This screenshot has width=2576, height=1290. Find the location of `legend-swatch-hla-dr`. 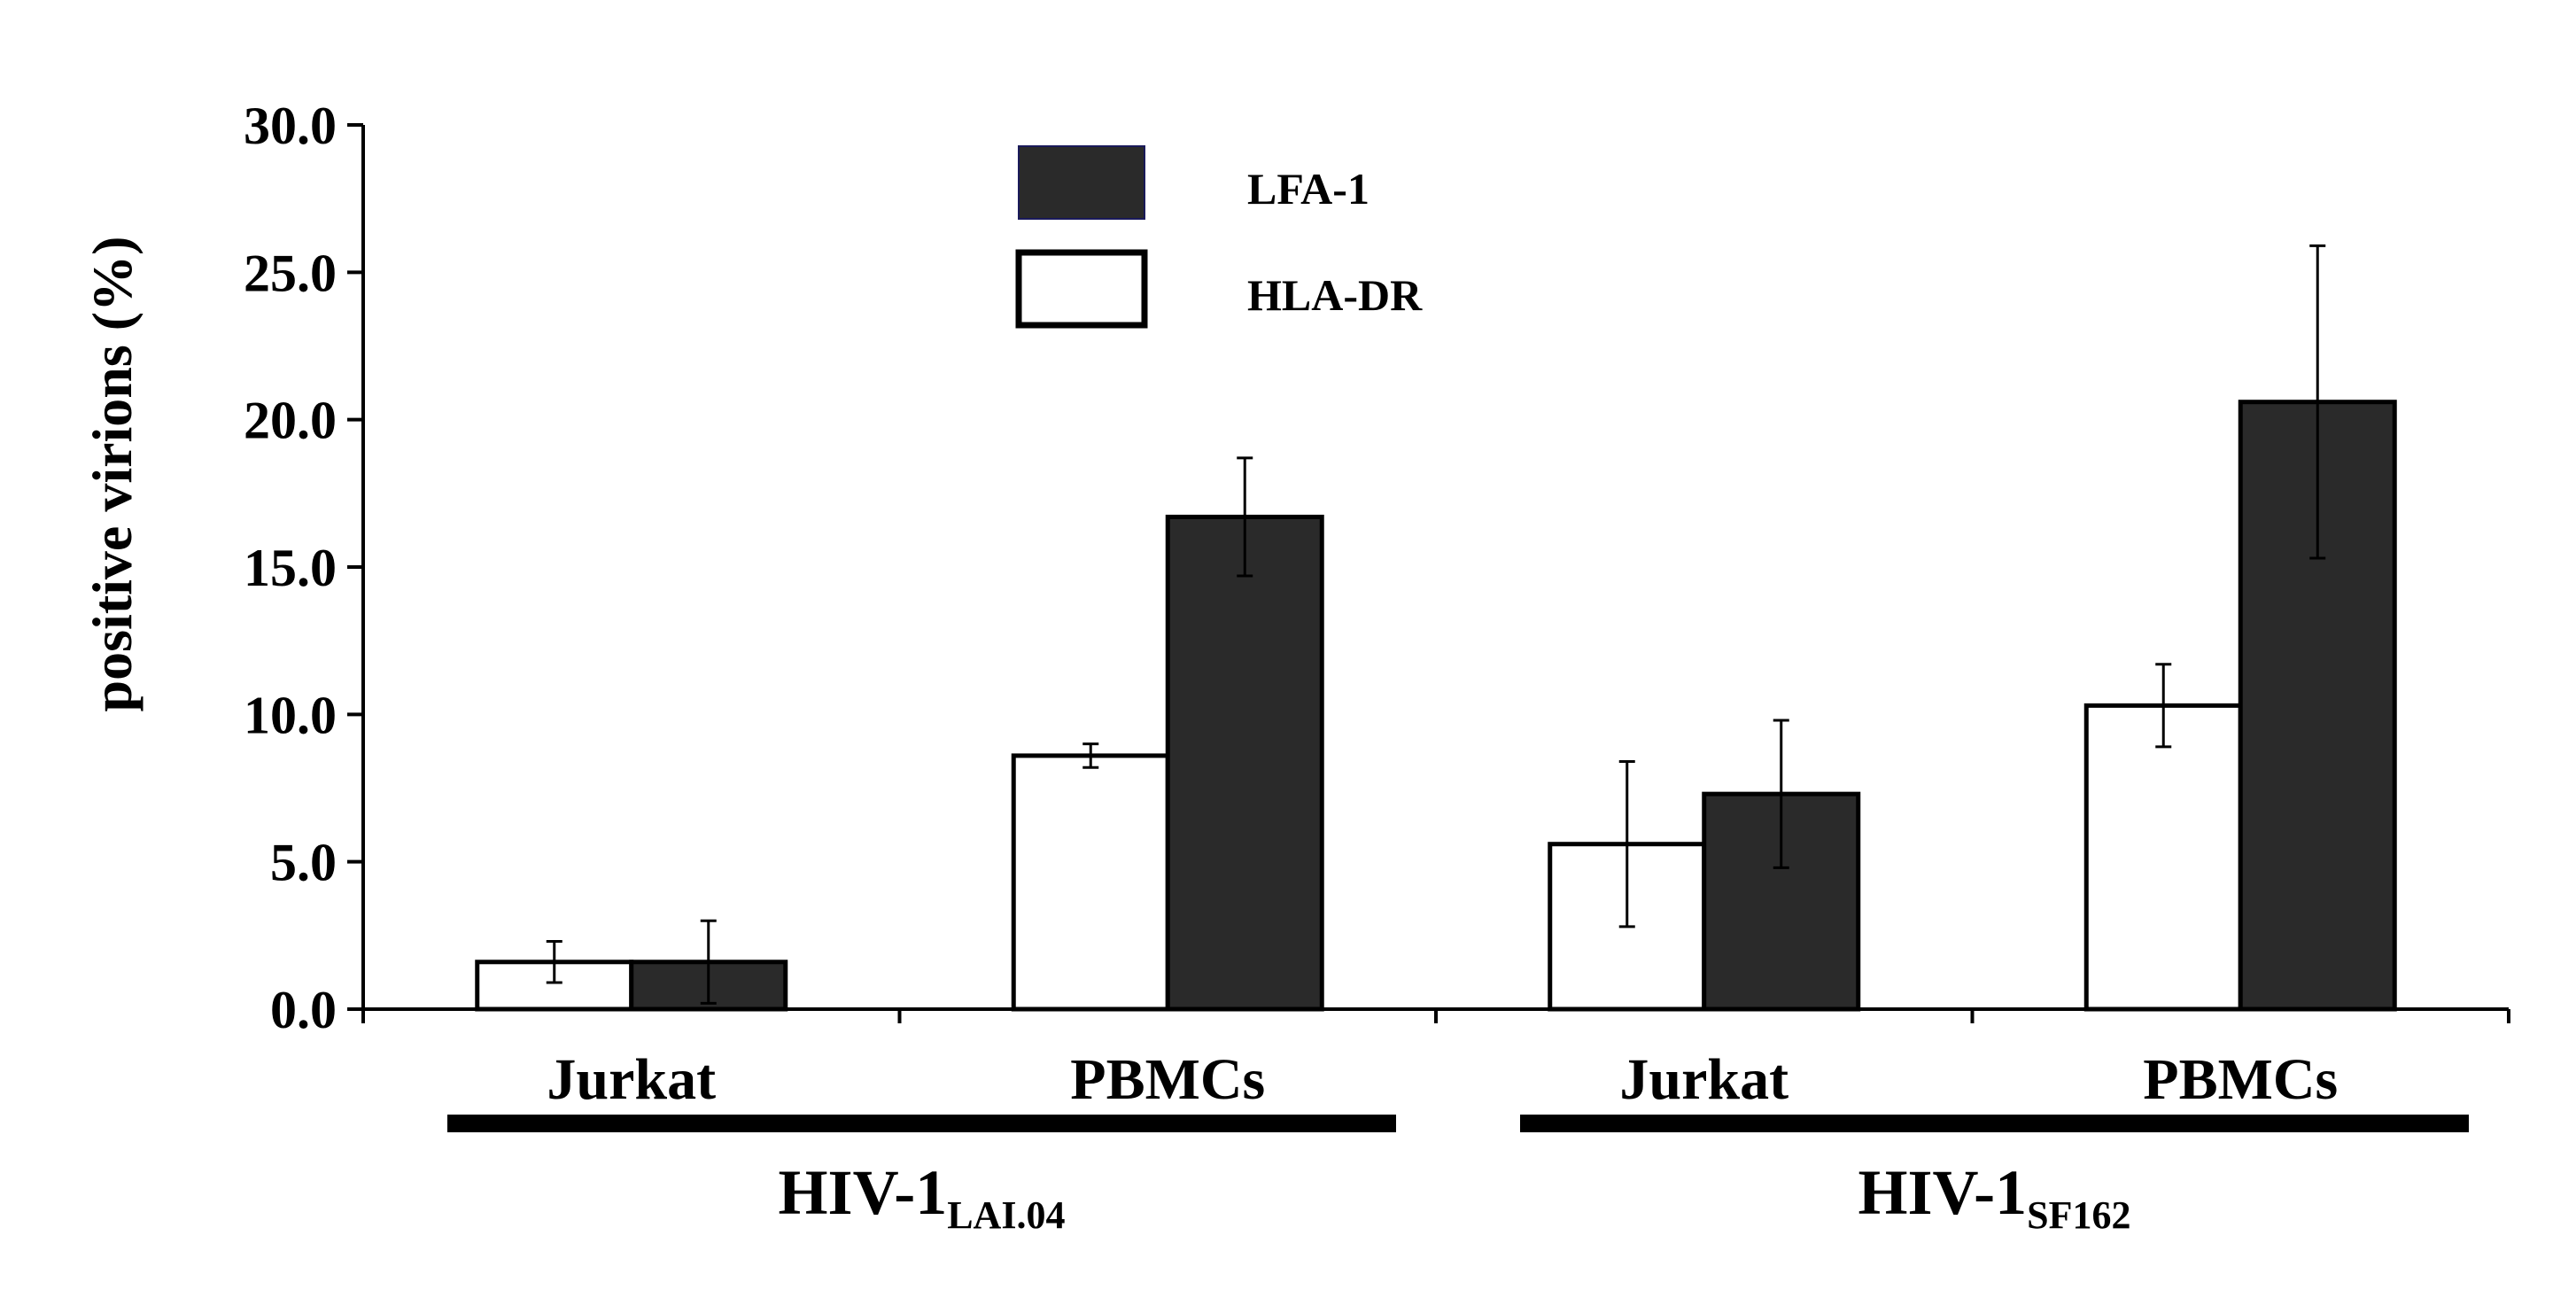

legend-swatch-hla-dr is located at coordinates (1081, 289).